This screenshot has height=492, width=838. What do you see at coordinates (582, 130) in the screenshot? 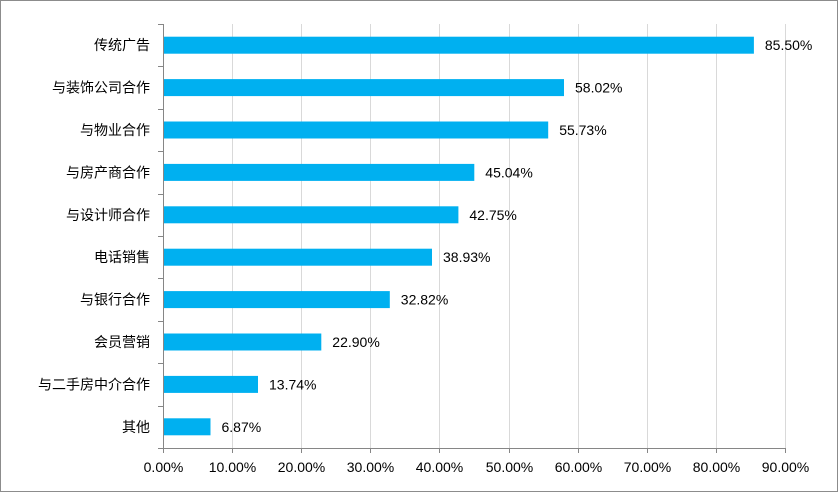
I see `value-label-2: 55.73%` at bounding box center [582, 130].